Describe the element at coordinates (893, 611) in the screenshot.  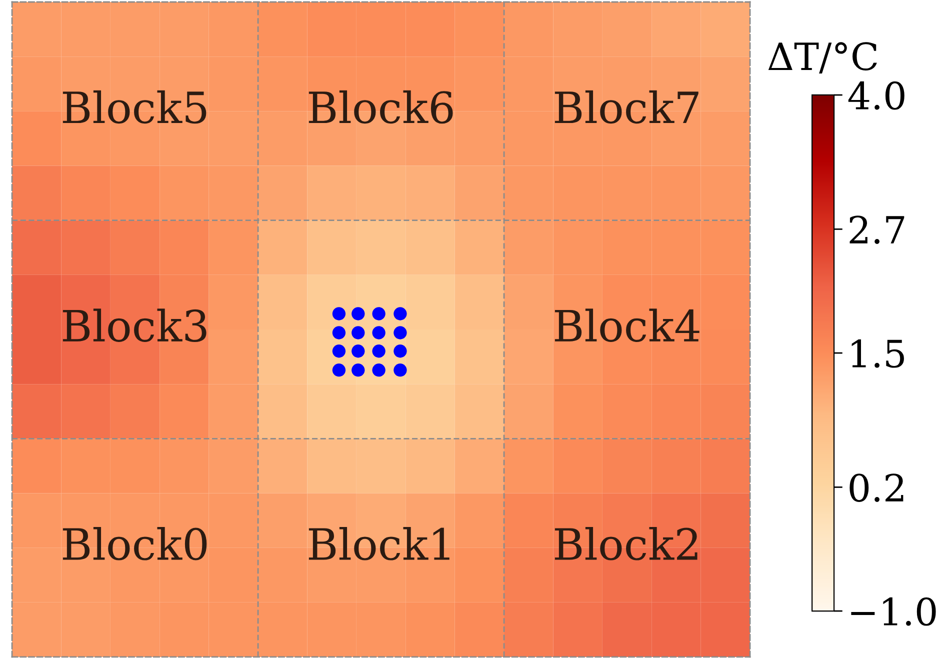
I see `color-bar-label: −1.0` at that location.